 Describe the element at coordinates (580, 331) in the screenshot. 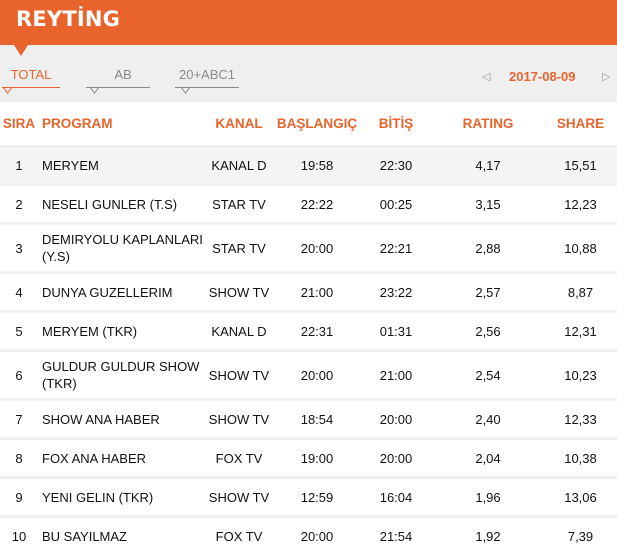

I see `share-cell: 12,31` at that location.